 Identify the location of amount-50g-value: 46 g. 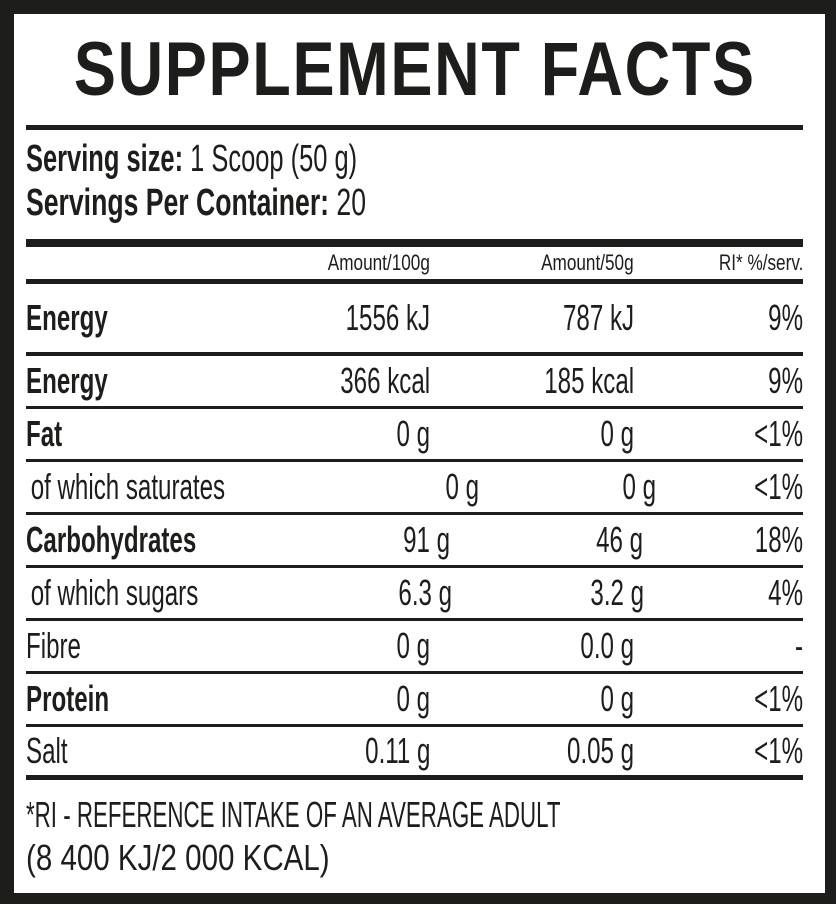
(620, 539).